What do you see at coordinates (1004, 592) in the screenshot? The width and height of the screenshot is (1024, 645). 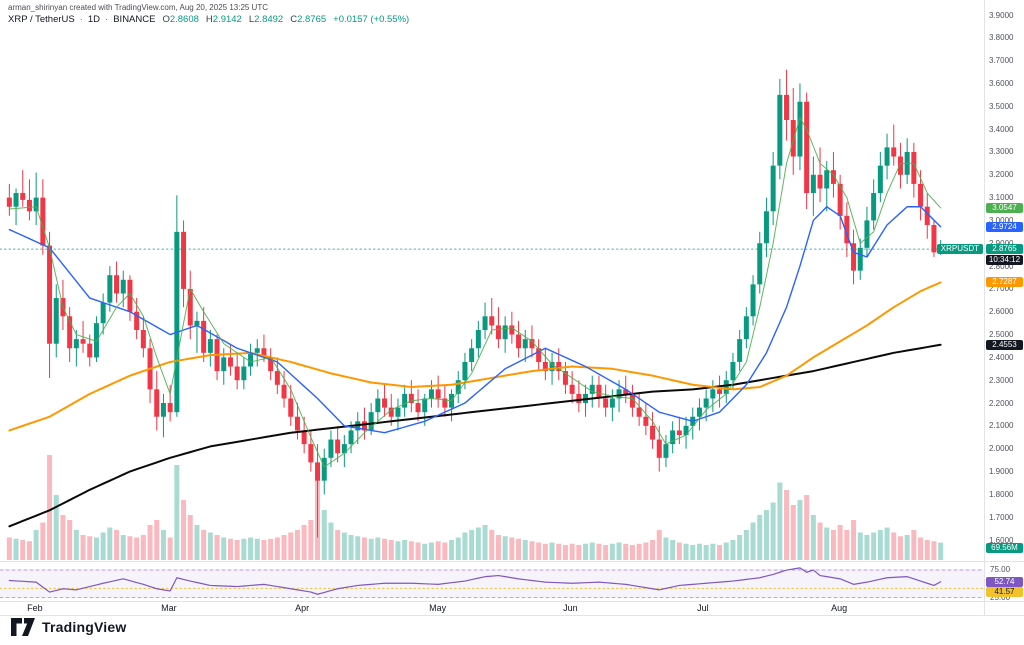 I see `rsi-ma-value-badge: 41.57` at bounding box center [1004, 592].